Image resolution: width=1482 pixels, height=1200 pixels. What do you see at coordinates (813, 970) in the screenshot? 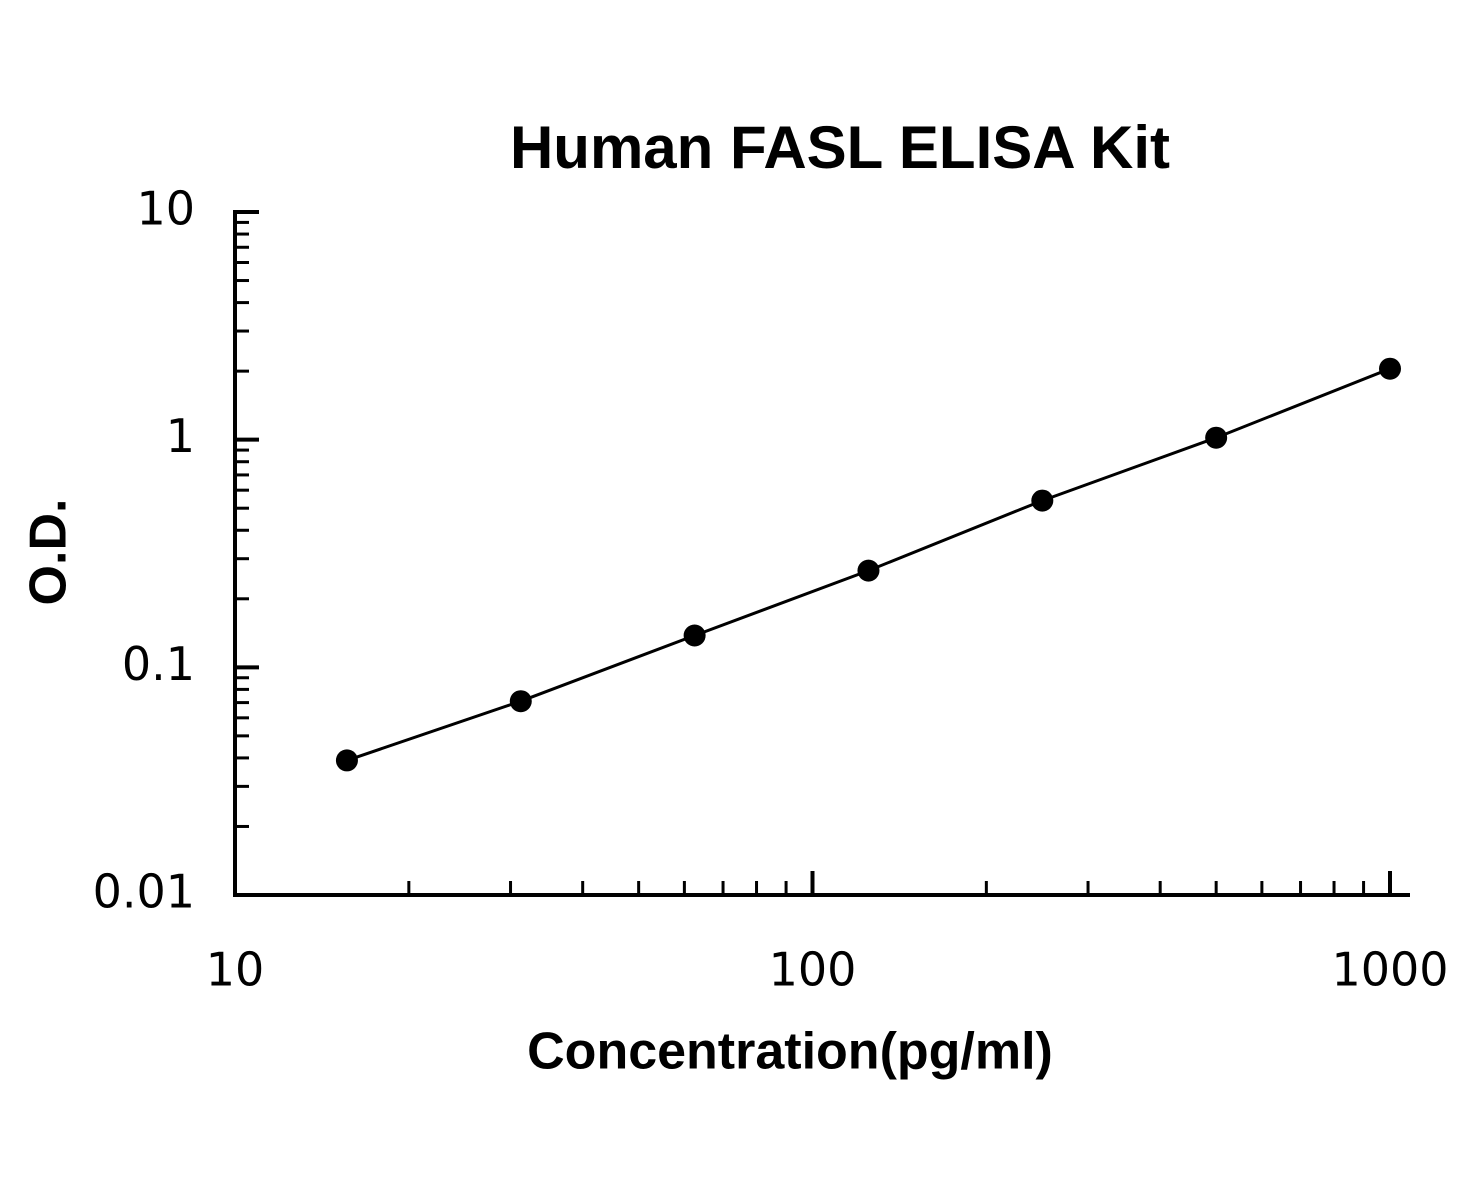
I see `x-tick-label: 100` at bounding box center [813, 970].